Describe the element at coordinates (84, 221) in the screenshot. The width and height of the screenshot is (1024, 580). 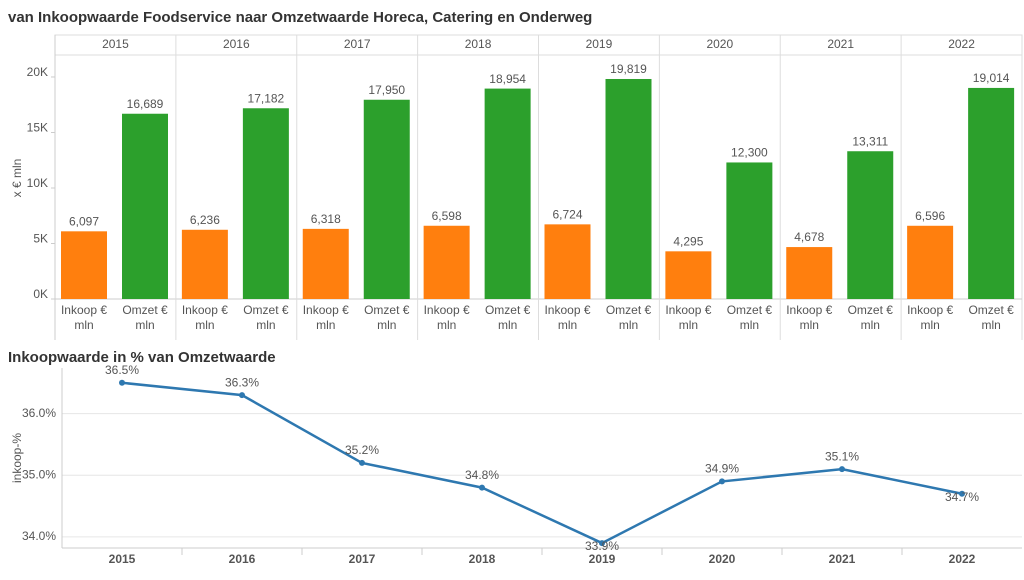
I see `bar-value-label: 6,097` at that location.